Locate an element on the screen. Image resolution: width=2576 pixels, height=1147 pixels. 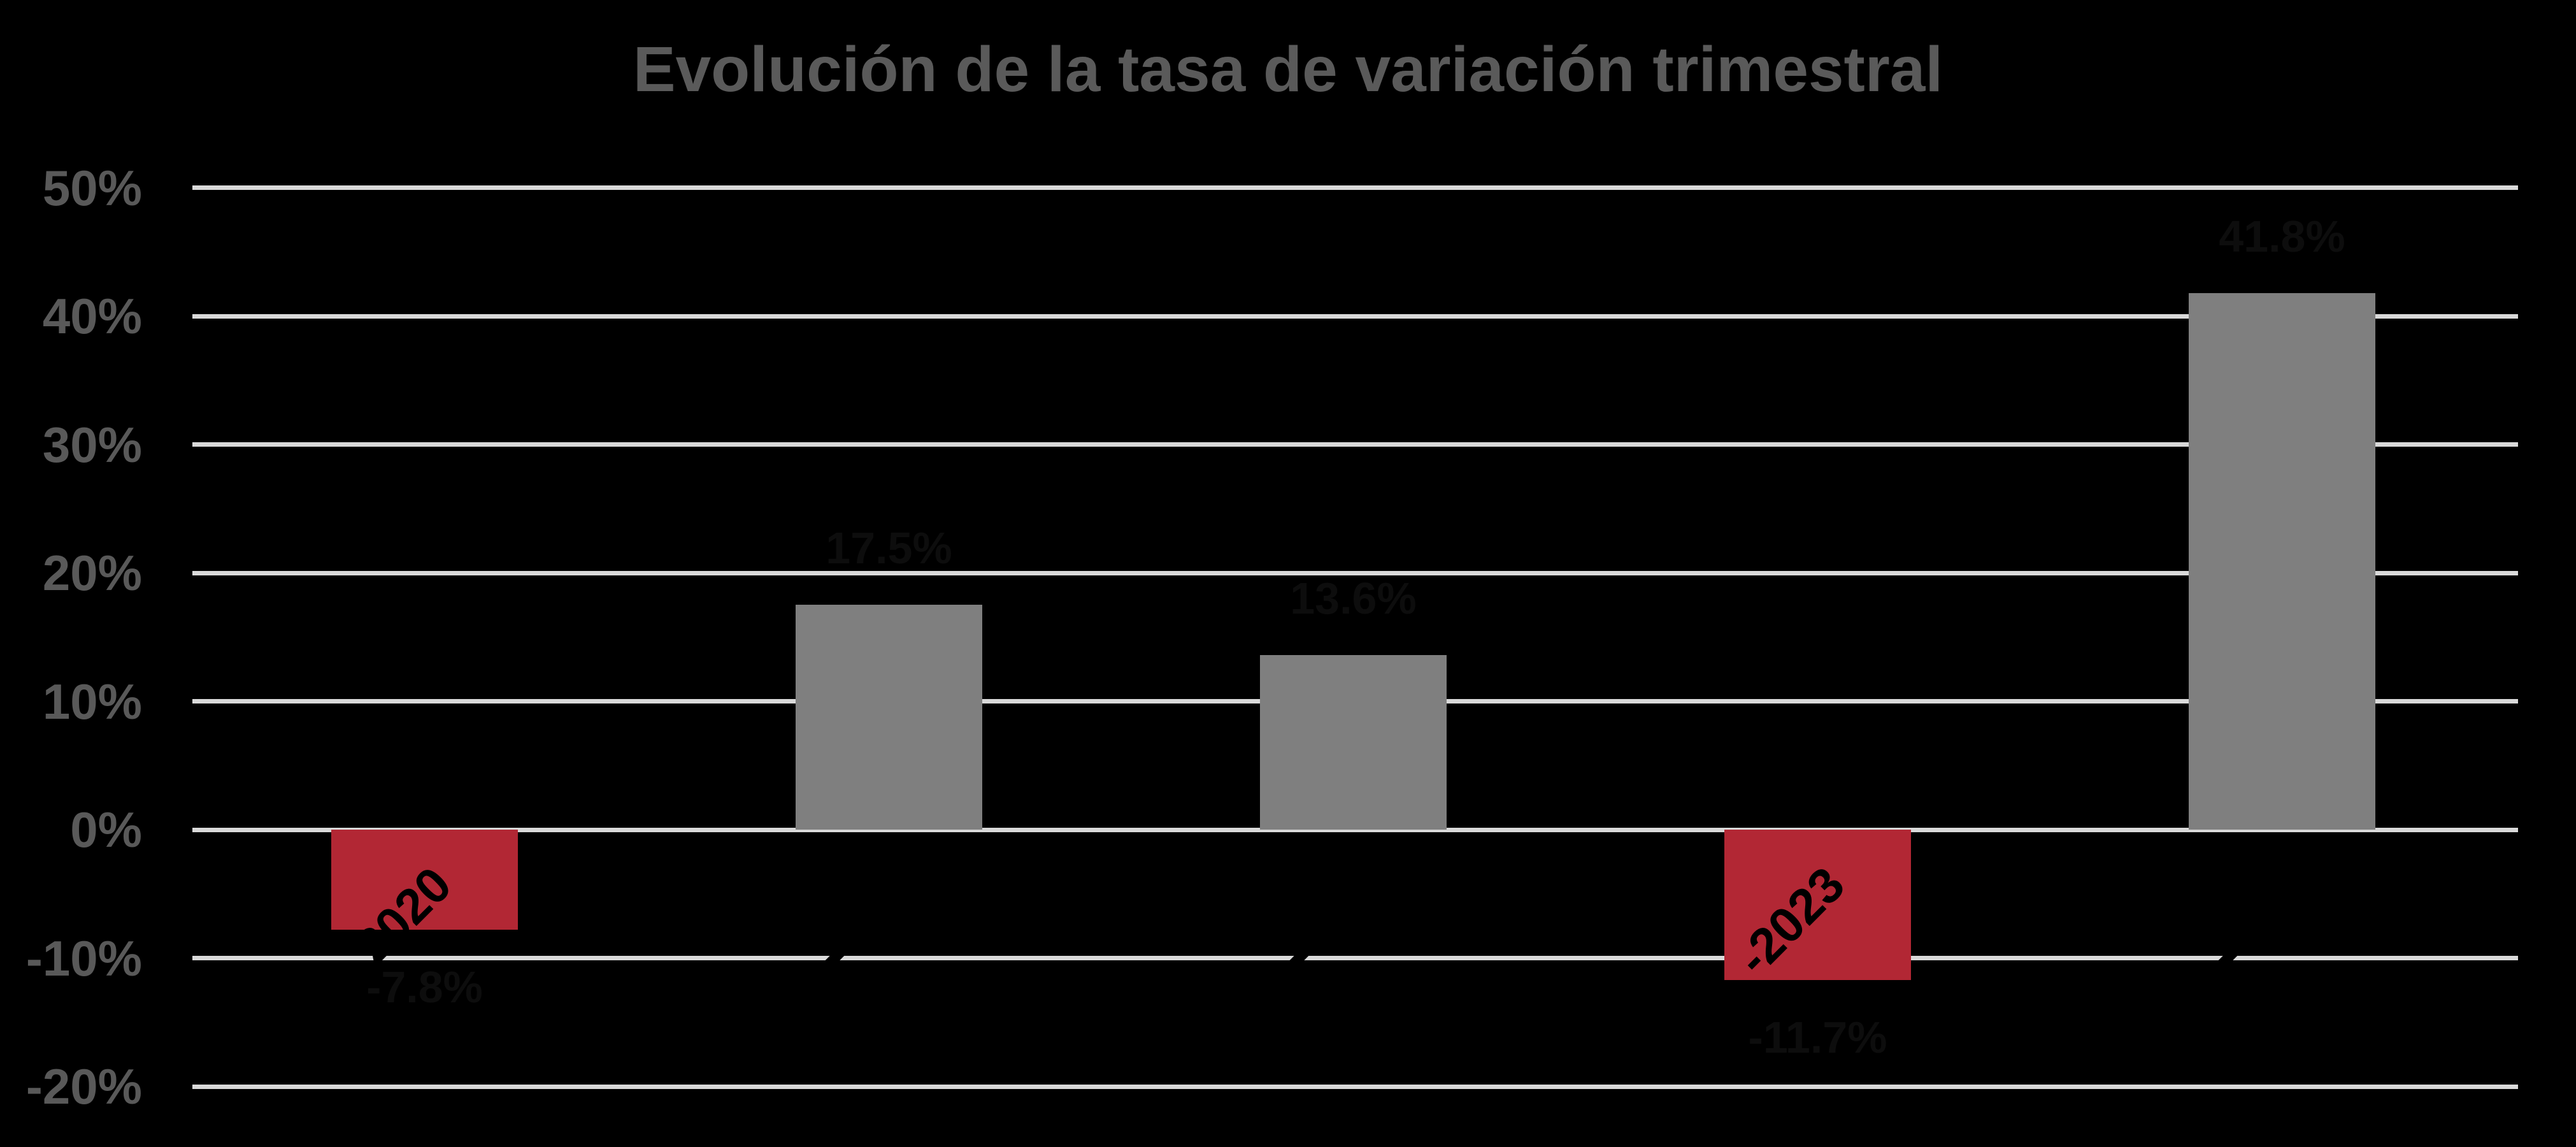
bar-value-label: 41.8% is located at coordinates (2282, 236).